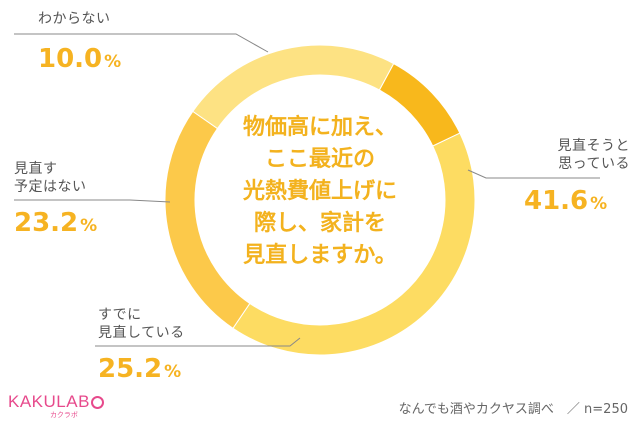  I want to click on question-line: 物価高に加え、, so click(319, 127).